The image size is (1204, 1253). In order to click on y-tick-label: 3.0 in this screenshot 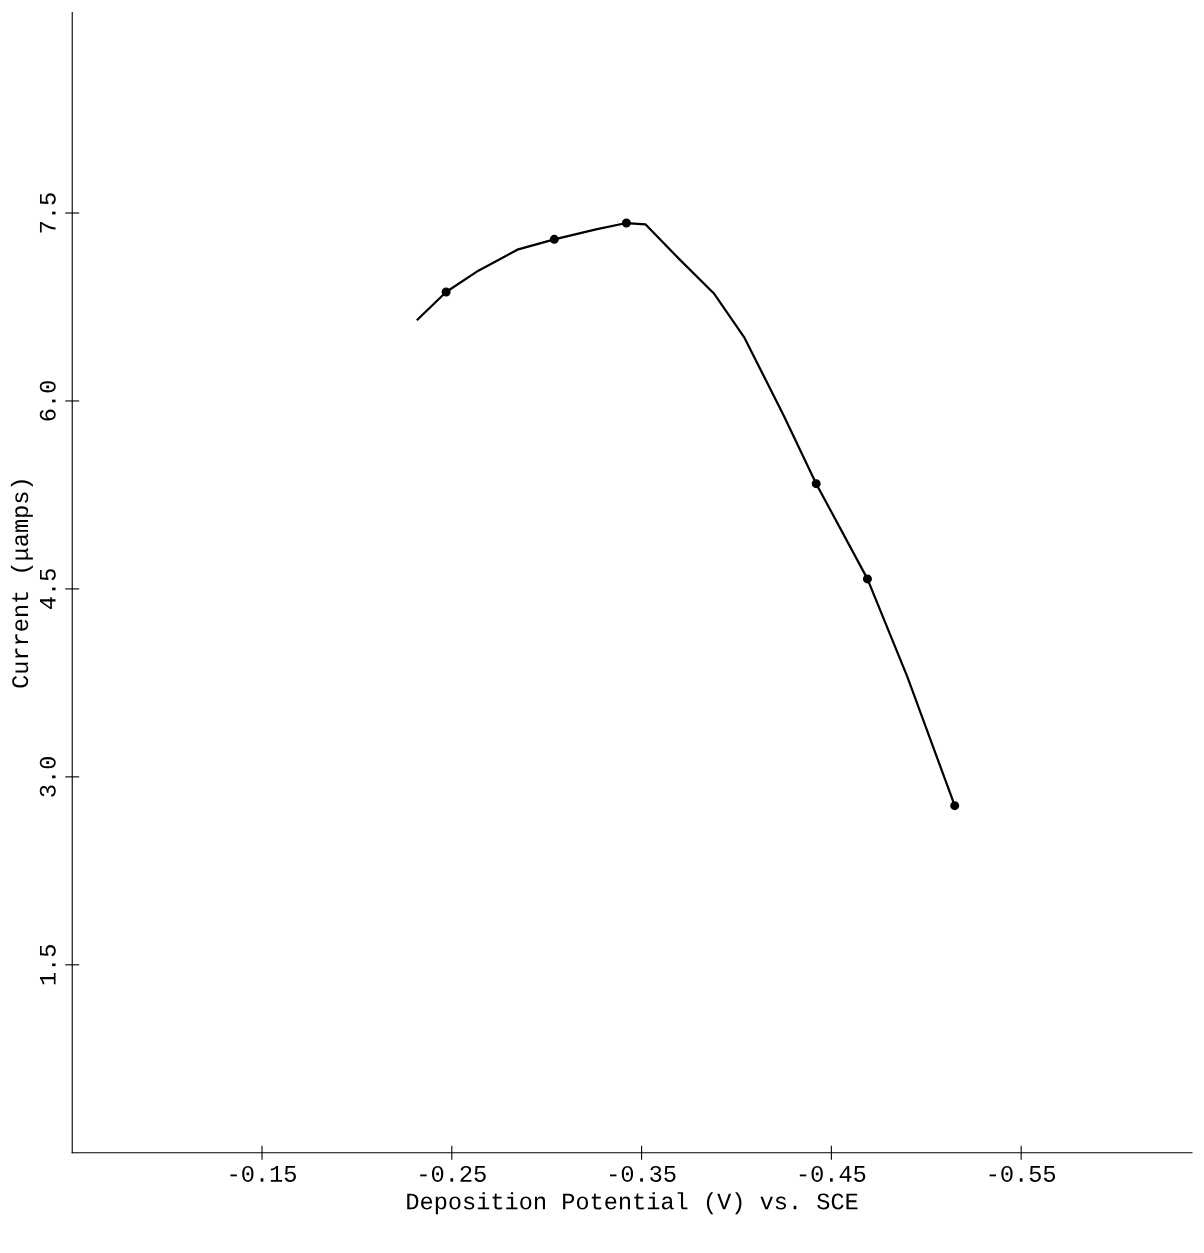, I will do `click(47, 777)`.